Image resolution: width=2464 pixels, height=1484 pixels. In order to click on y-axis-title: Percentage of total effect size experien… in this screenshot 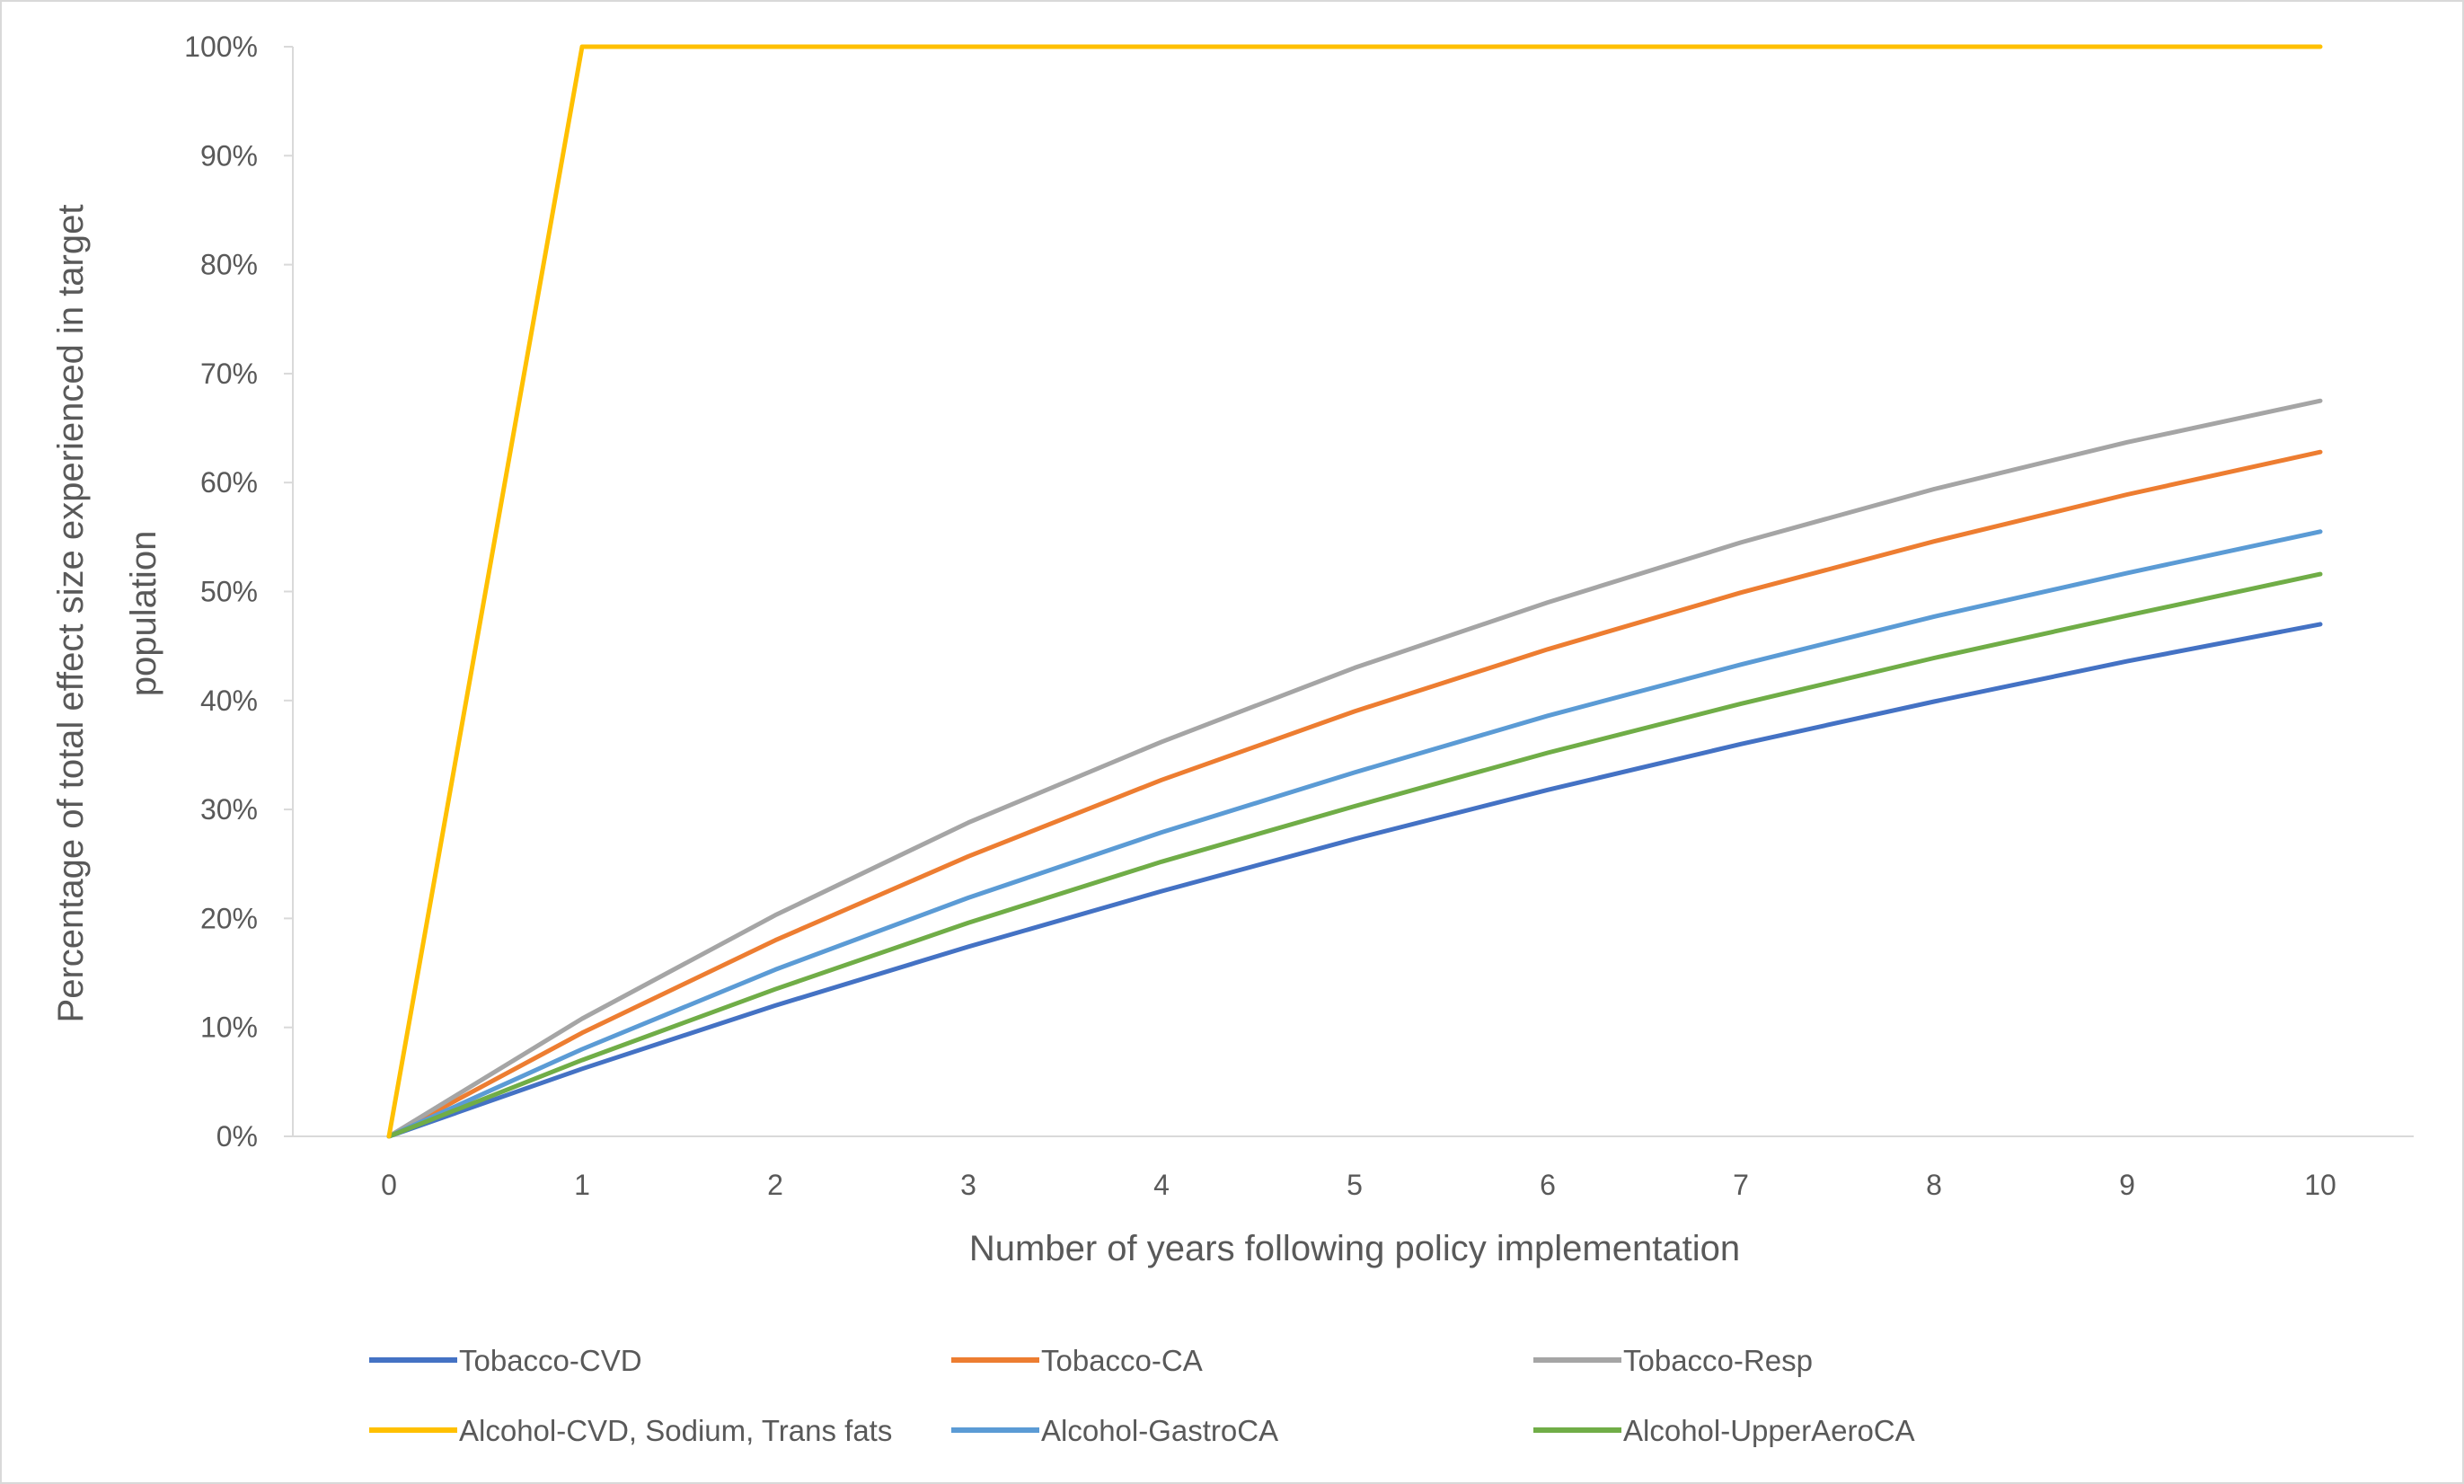, I will do `click(107, 614)`.